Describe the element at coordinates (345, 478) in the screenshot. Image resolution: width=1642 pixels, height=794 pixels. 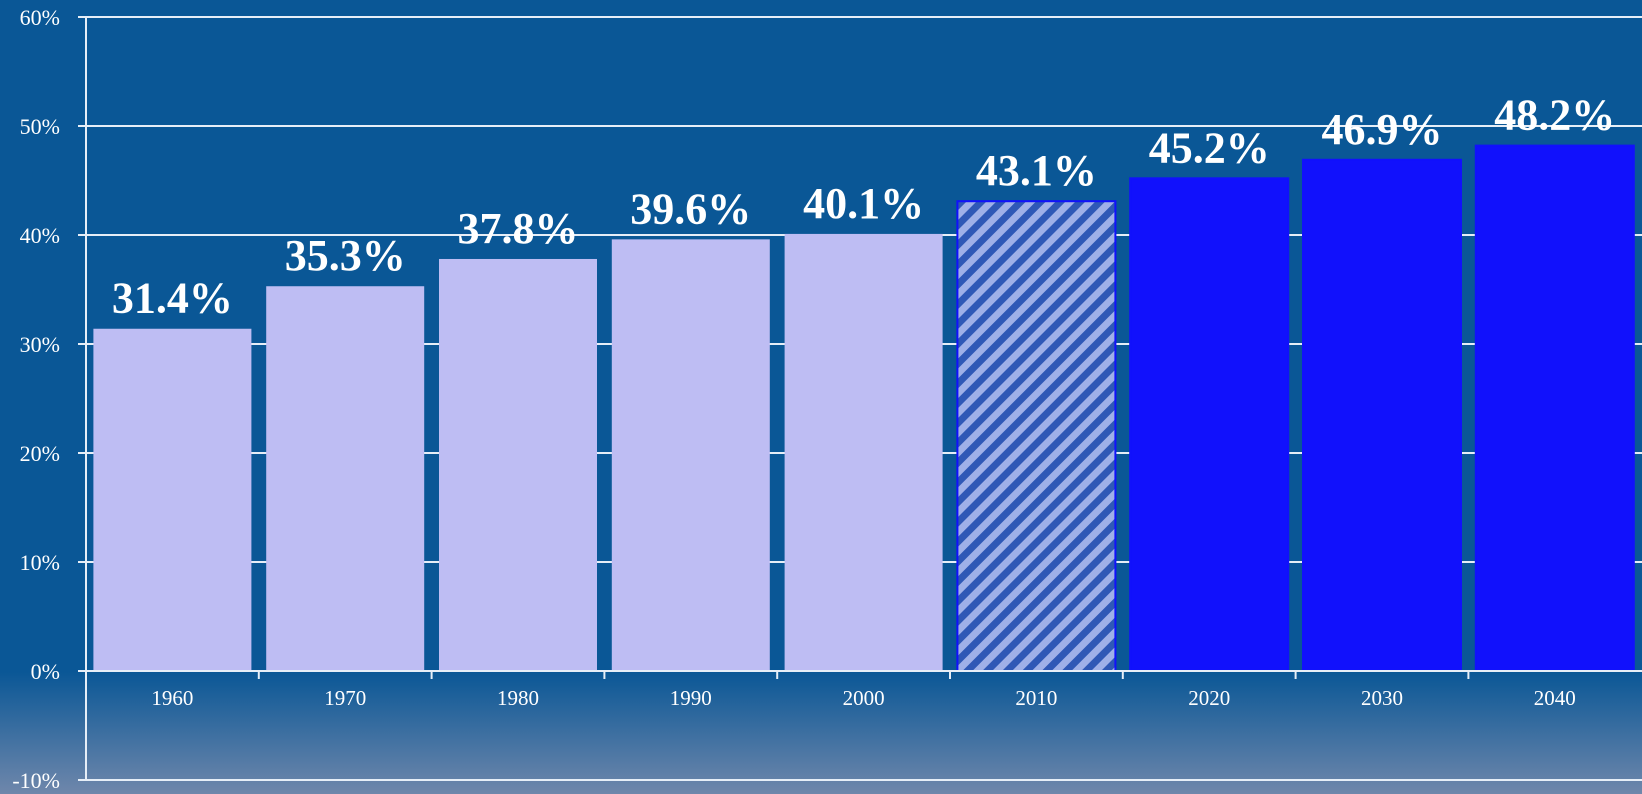
I see `bar-1970` at that location.